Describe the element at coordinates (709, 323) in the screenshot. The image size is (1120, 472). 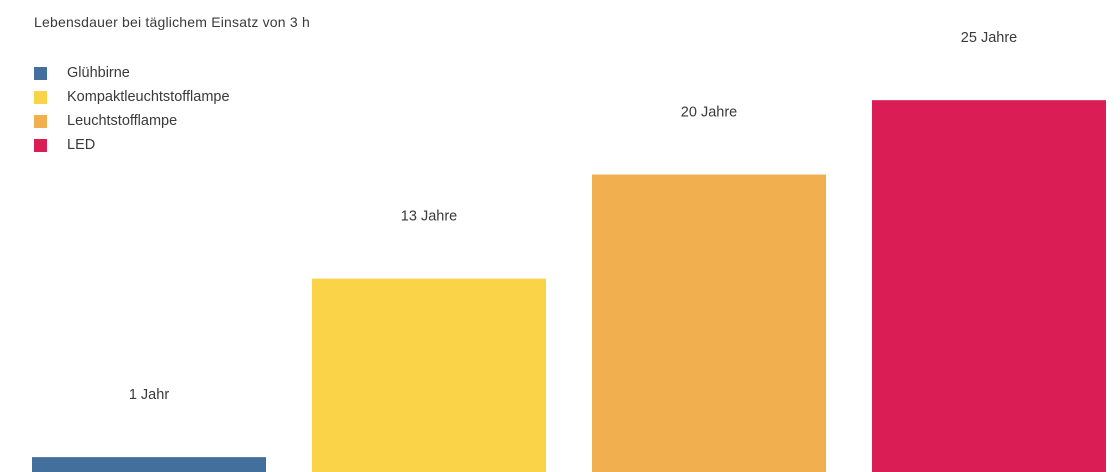
I see `bar-leuchtstofflampe` at that location.